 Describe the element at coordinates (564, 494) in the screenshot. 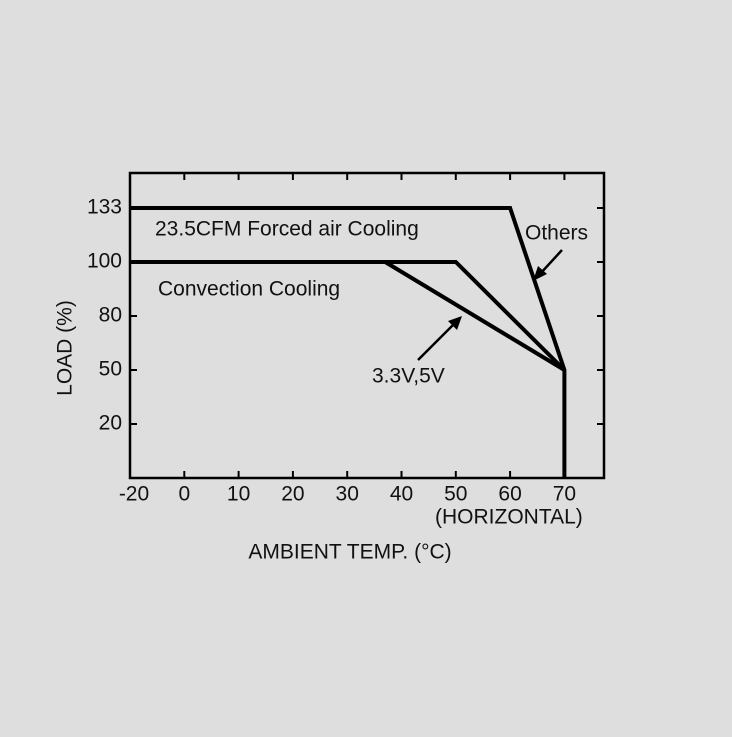

I see `x-tick-label: 70` at that location.